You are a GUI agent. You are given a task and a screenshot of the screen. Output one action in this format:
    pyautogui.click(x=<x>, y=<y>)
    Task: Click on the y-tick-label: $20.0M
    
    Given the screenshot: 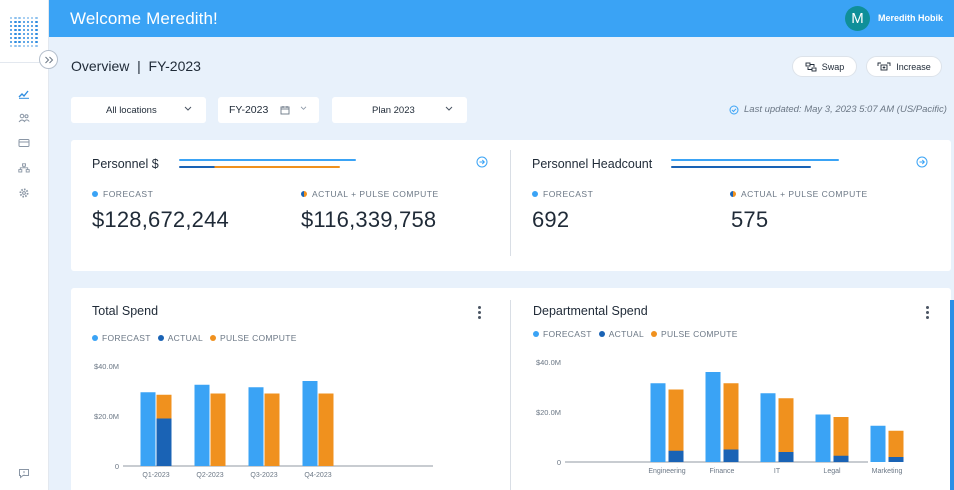 What is the action you would take?
    pyautogui.click(x=548, y=412)
    